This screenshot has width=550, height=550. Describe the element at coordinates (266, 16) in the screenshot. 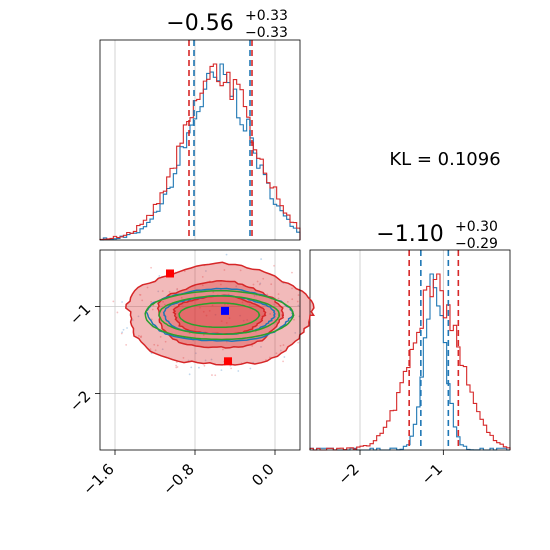

I see `x-title-upper: +0.33` at that location.